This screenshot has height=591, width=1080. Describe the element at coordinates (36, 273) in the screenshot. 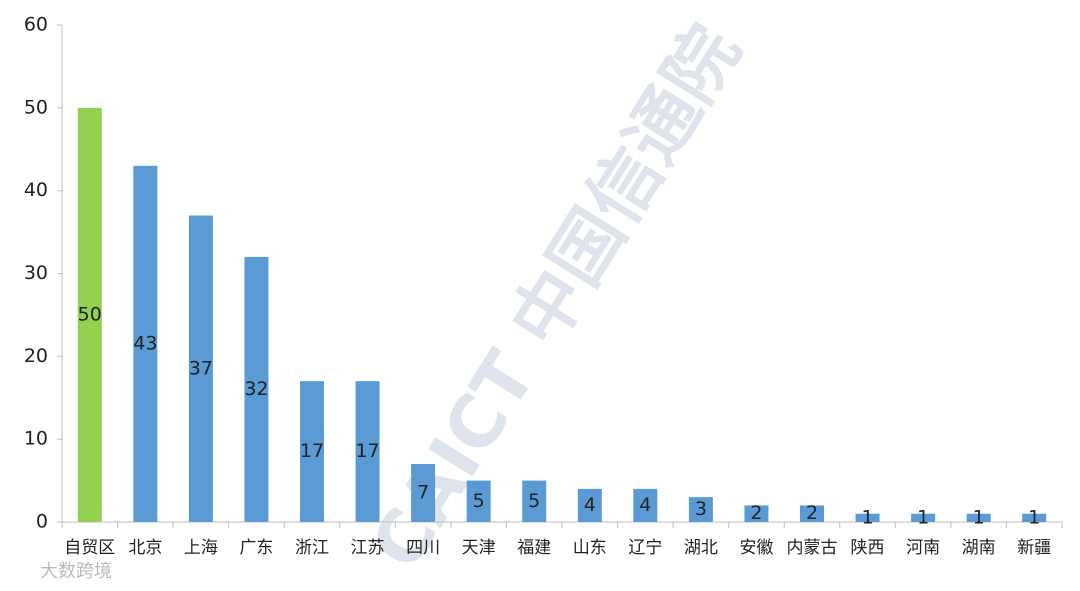

I see `y-tick-label: 30` at that location.